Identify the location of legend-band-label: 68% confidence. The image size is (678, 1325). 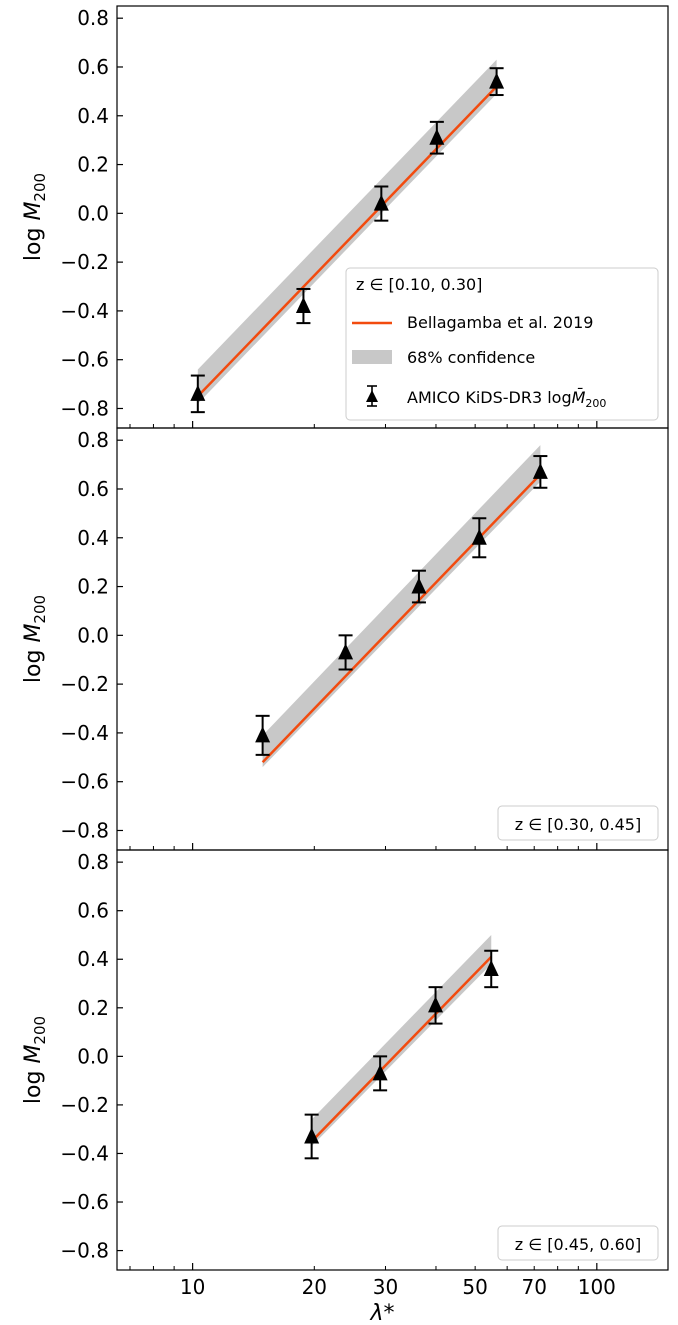
(471, 357).